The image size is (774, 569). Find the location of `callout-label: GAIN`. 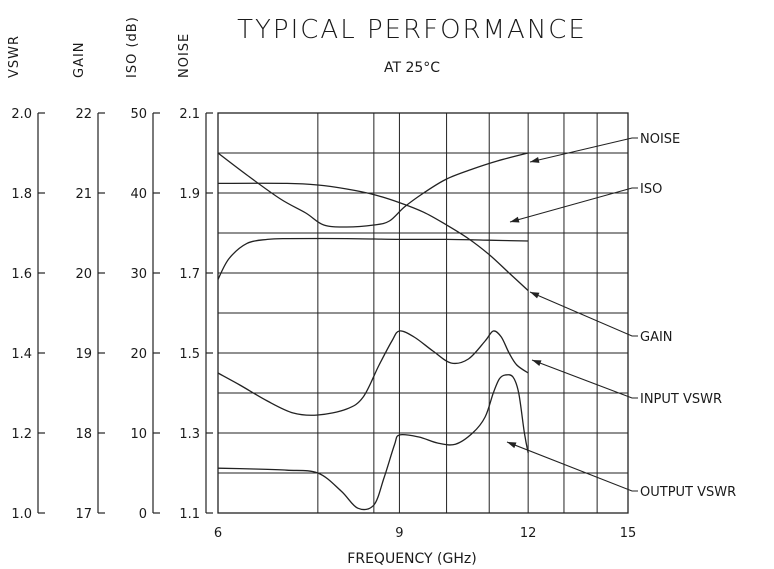

callout-label: GAIN is located at coordinates (656, 337).